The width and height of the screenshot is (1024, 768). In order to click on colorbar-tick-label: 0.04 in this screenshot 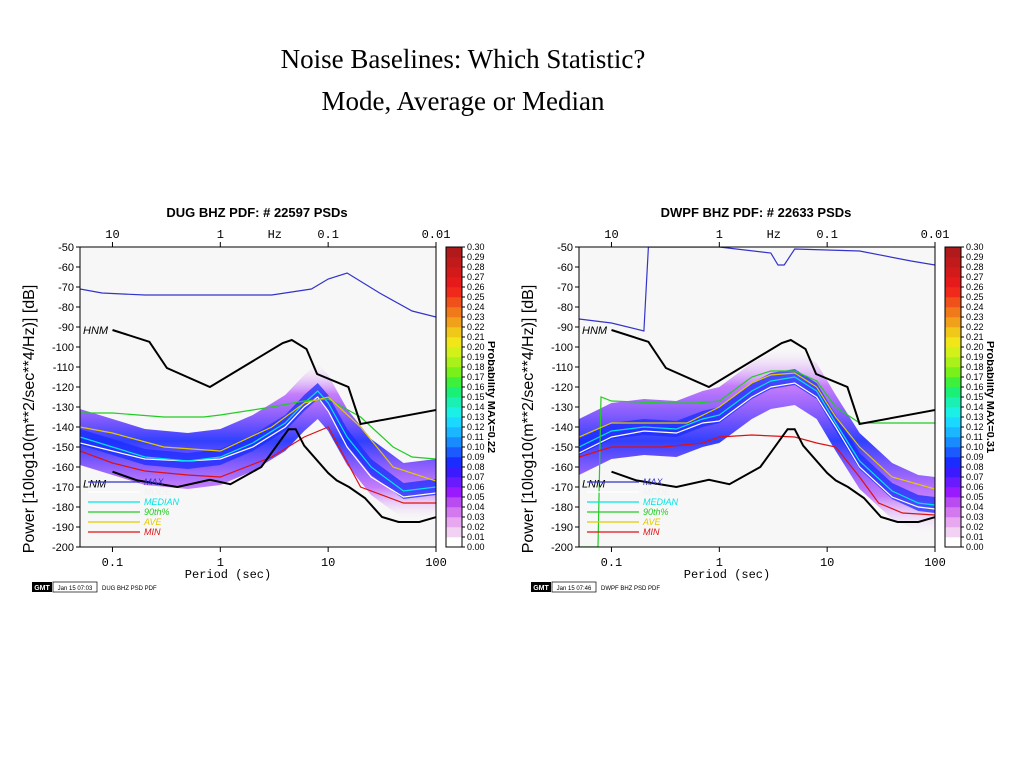, I will do `click(975, 507)`.